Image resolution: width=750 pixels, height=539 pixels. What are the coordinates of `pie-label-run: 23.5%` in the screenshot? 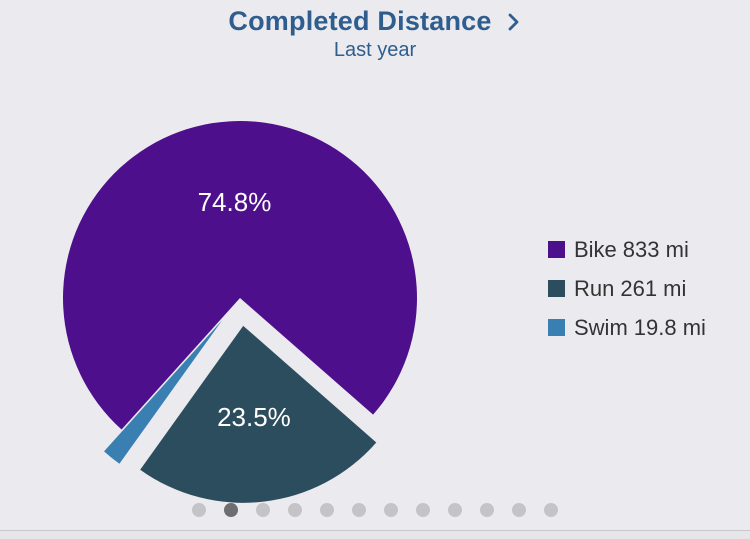 It's located at (254, 417).